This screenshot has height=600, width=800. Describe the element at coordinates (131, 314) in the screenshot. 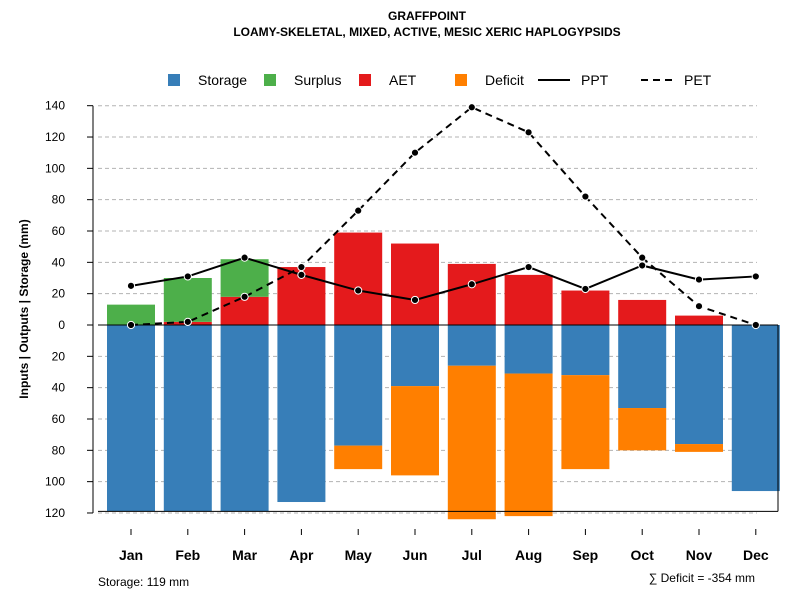

I see `bar-surplus` at that location.